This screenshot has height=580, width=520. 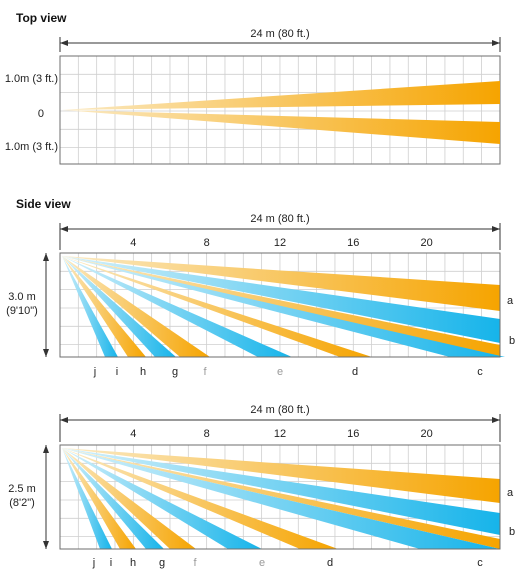 I want to click on side2-letter-g: g, so click(x=162, y=563).